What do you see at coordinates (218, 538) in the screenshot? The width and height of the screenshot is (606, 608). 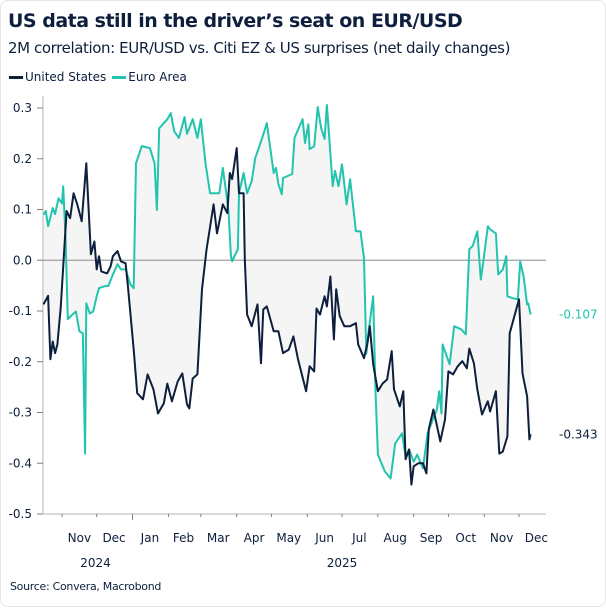 I see `x-tick-label: Mar` at bounding box center [218, 538].